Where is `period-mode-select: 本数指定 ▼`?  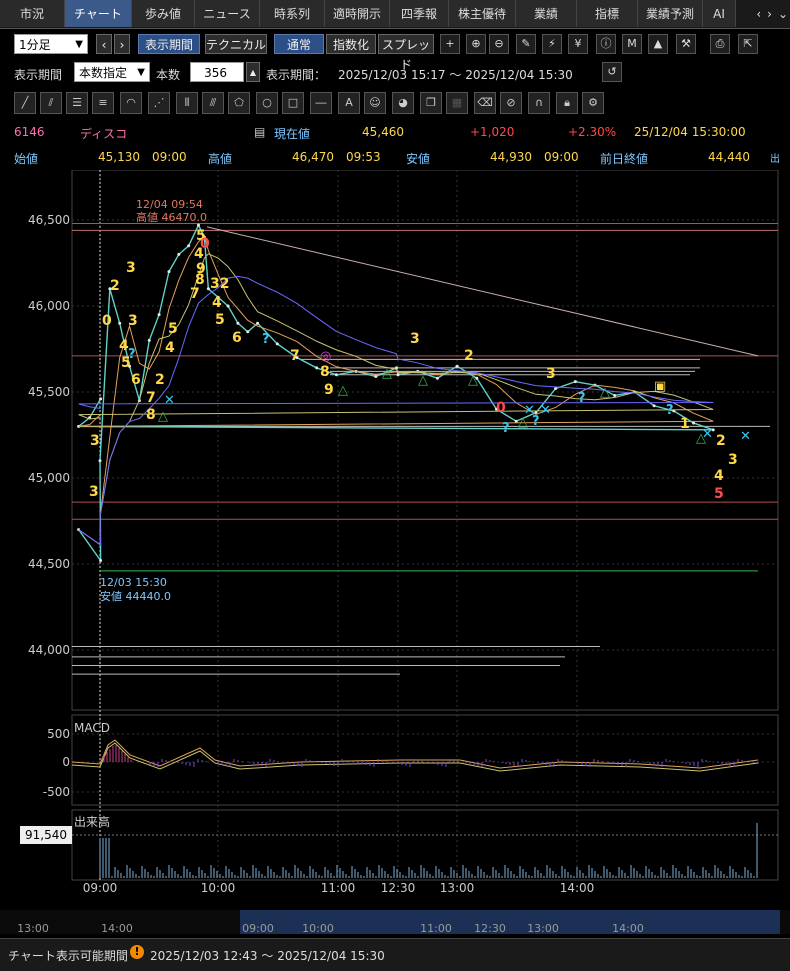
period-mode-select: 本数指定 ▼ is located at coordinates (112, 72).